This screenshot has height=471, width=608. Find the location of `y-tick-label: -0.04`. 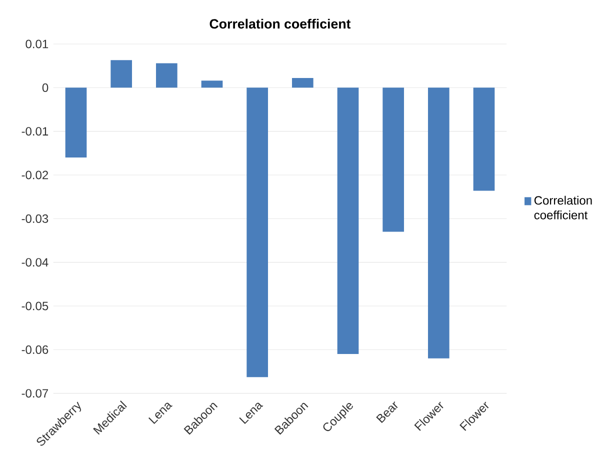

y-tick-label: -0.04 is located at coordinates (35, 262).